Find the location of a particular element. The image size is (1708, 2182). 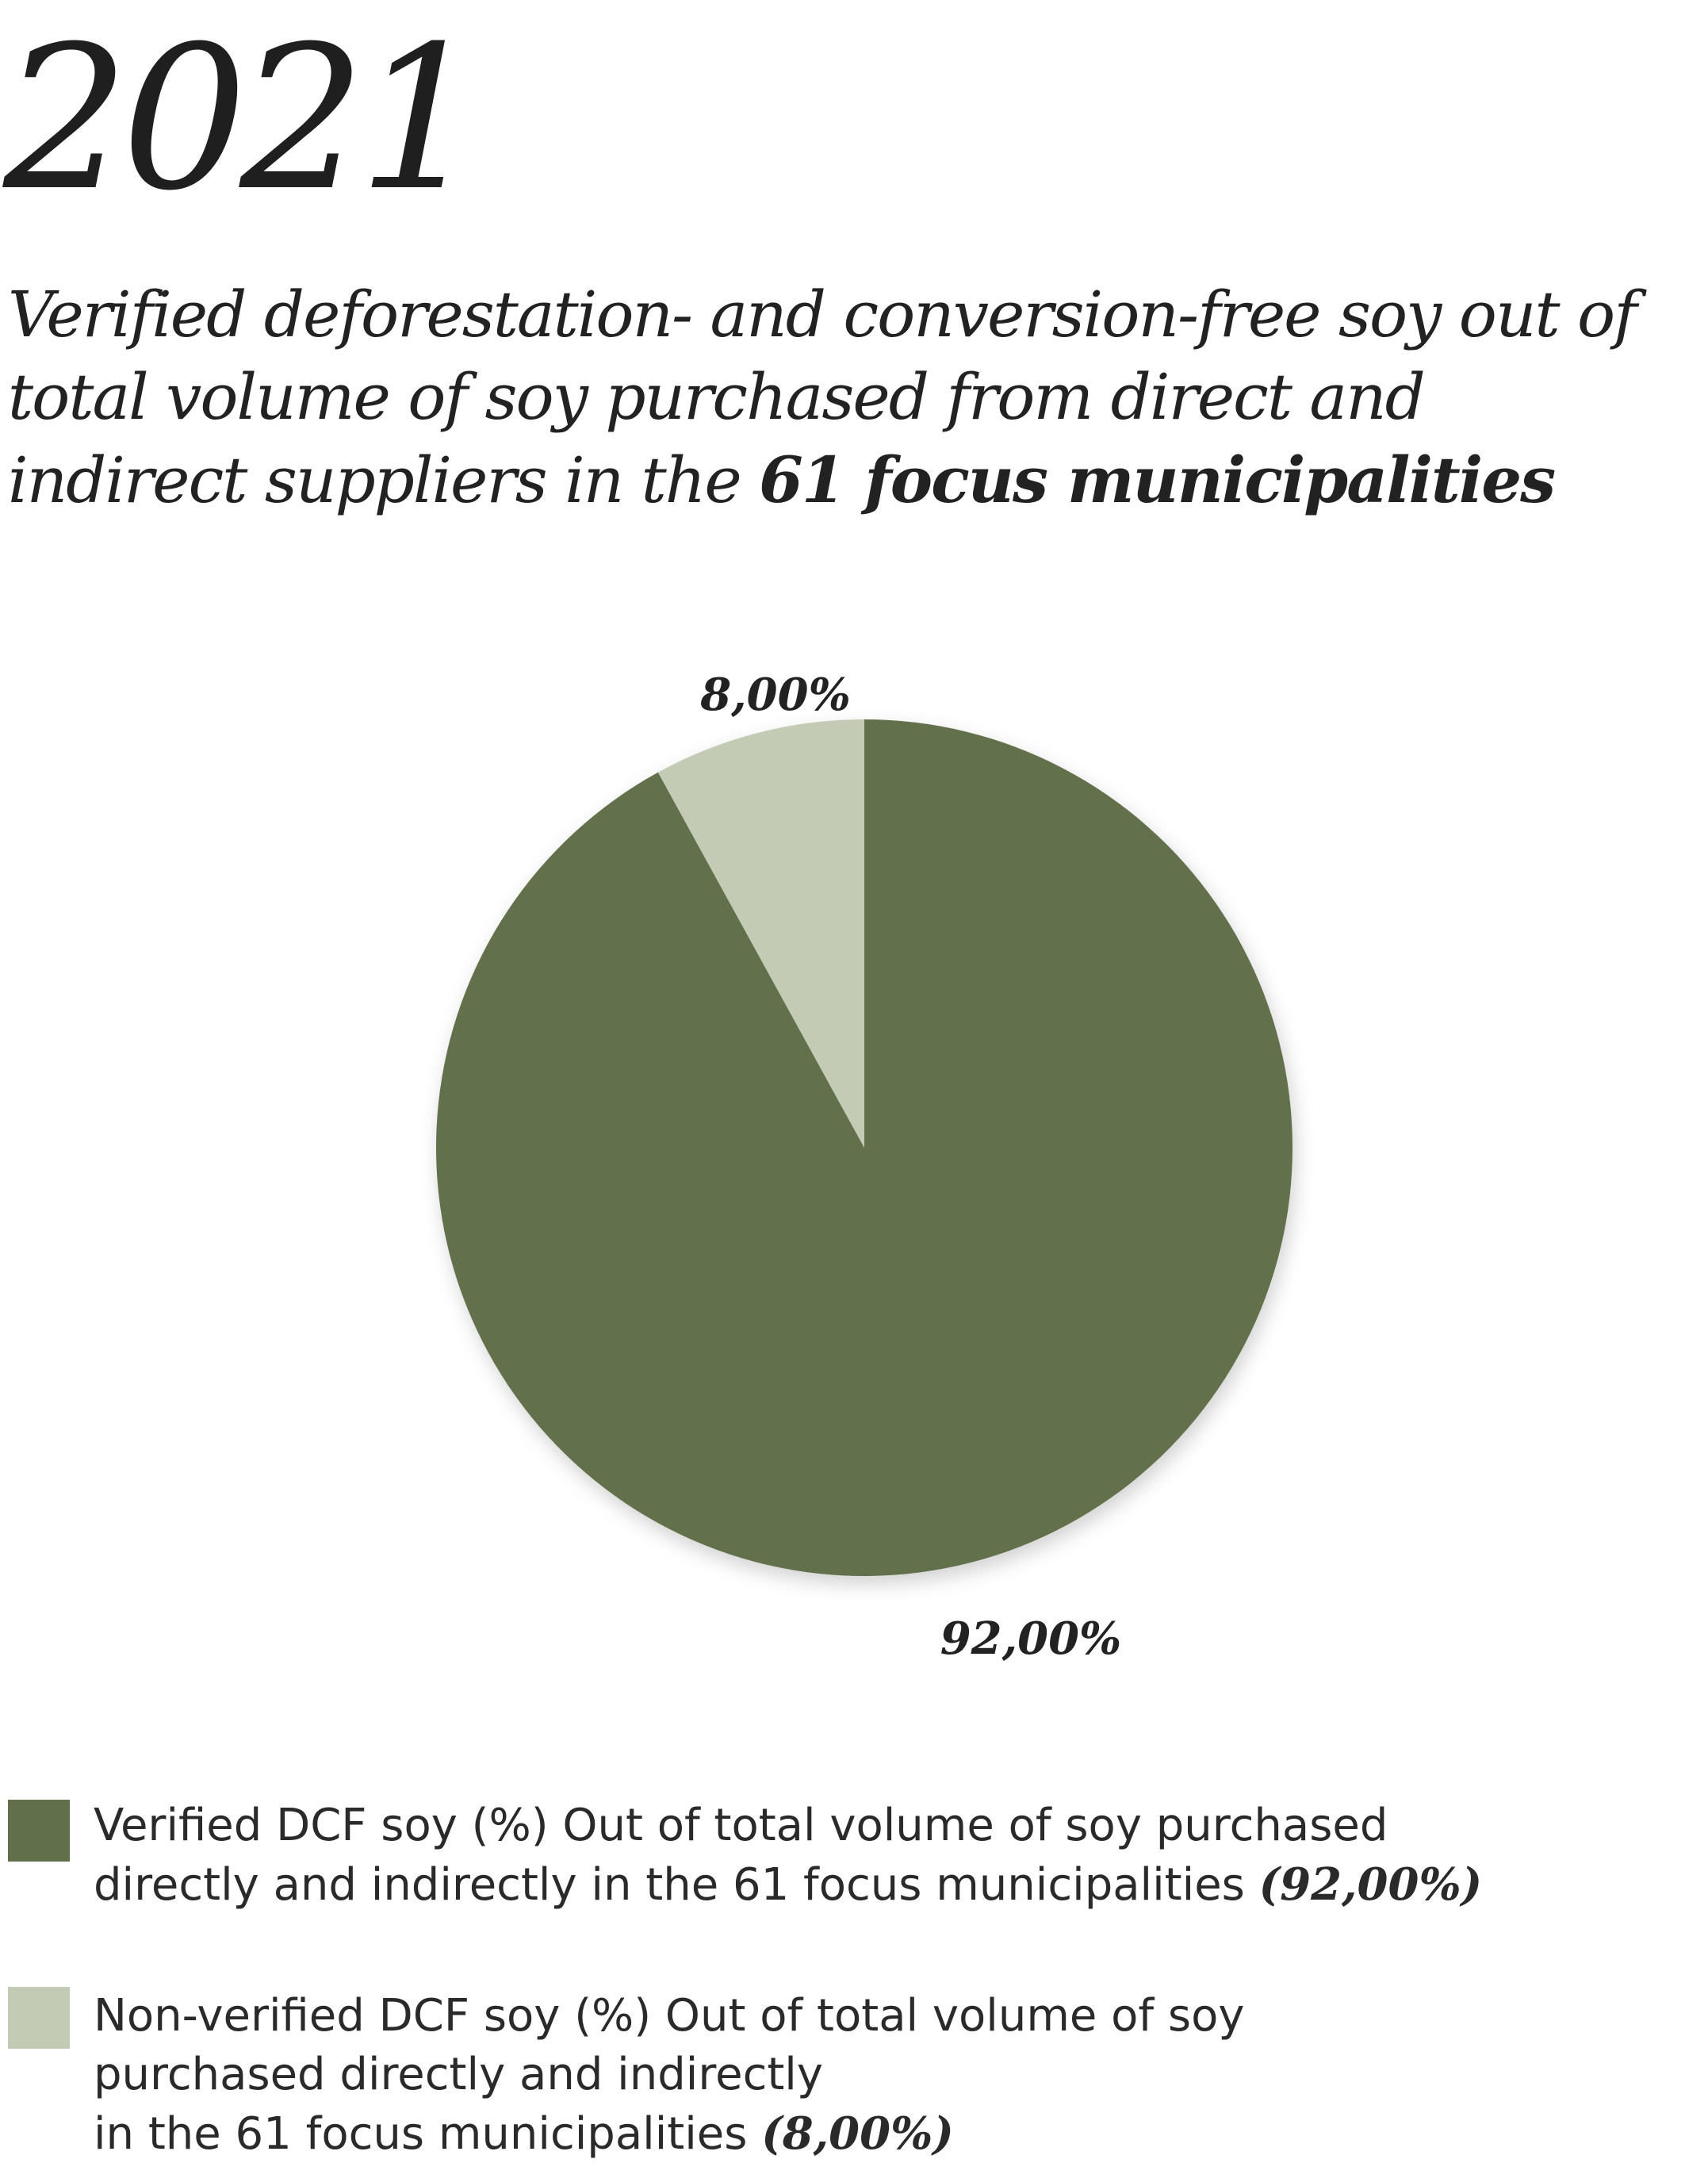

legend-swatch-nonverified is located at coordinates (39, 2018).